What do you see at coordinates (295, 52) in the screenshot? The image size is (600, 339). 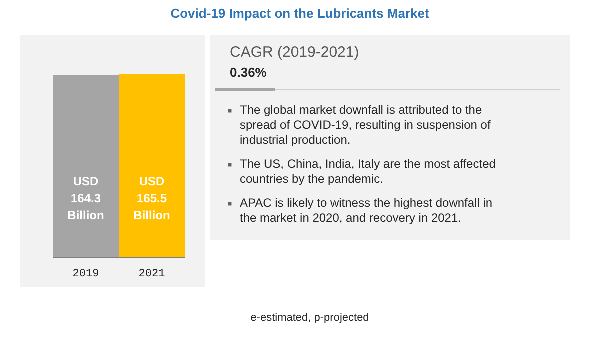 I see `text: CAGR (2019-2021)` at bounding box center [295, 52].